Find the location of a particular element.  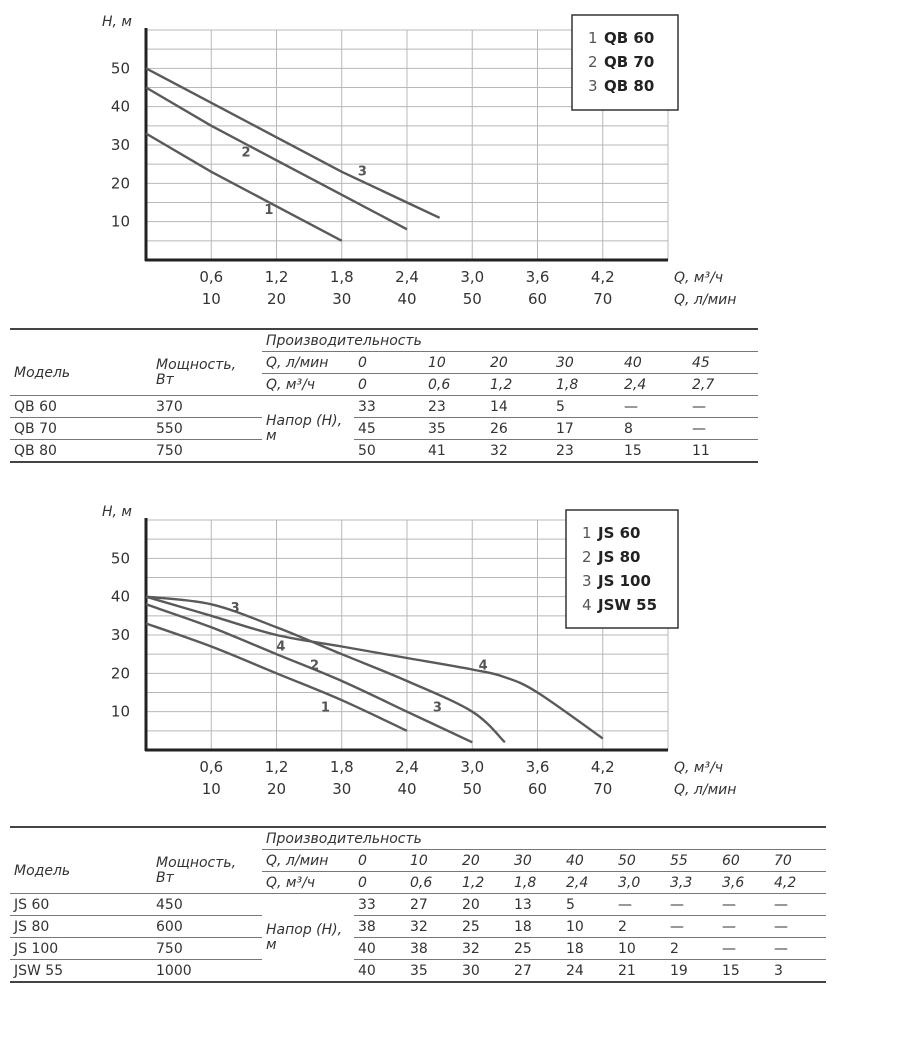

q-m3h-value: 0,6 is located at coordinates (432, 882).